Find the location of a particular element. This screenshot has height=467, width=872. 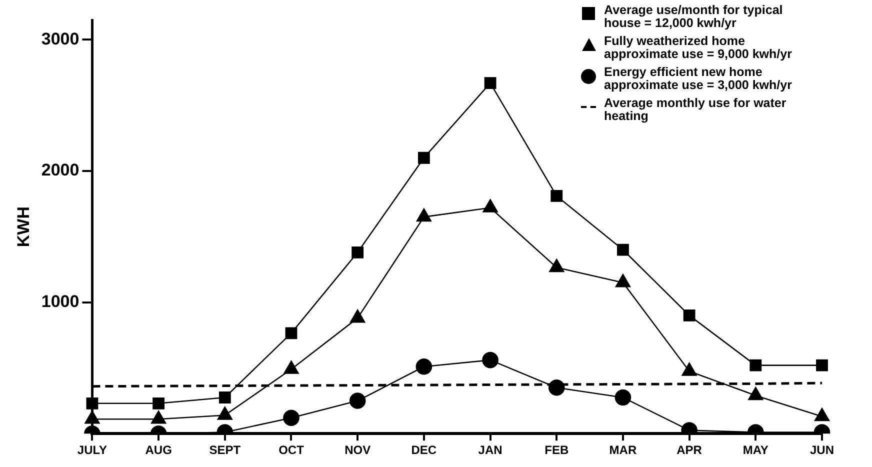

x-tick-label: NOV is located at coordinates (357, 450).